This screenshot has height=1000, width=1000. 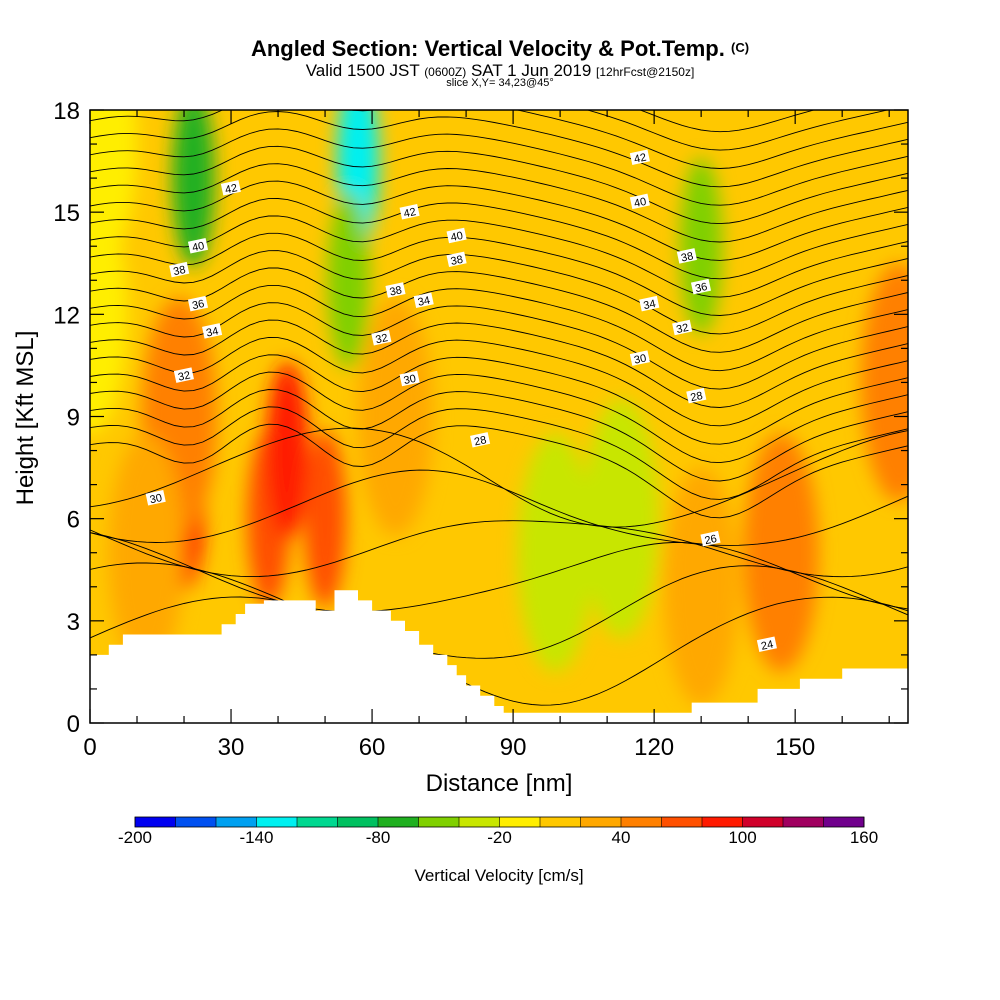 I want to click on colorbar-tick-label: -80, so click(x=378, y=837).